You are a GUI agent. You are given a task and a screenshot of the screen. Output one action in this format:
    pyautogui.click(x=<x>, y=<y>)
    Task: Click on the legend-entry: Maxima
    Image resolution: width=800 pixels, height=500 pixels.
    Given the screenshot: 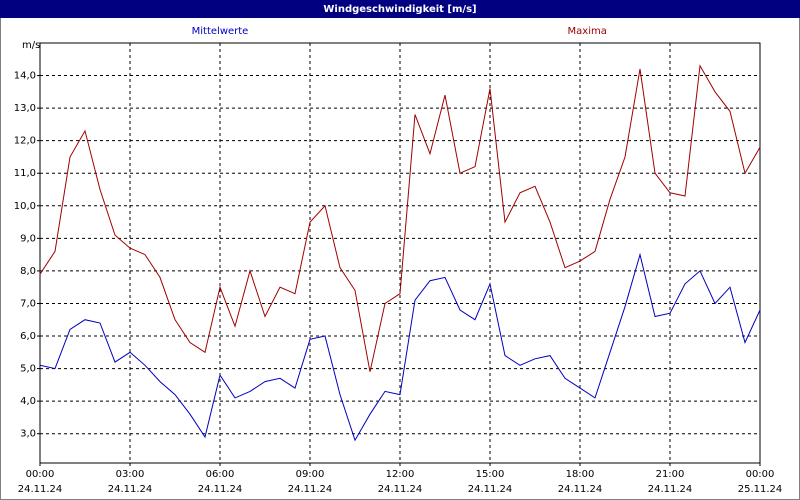 What is the action you would take?
    pyautogui.click(x=587, y=31)
    